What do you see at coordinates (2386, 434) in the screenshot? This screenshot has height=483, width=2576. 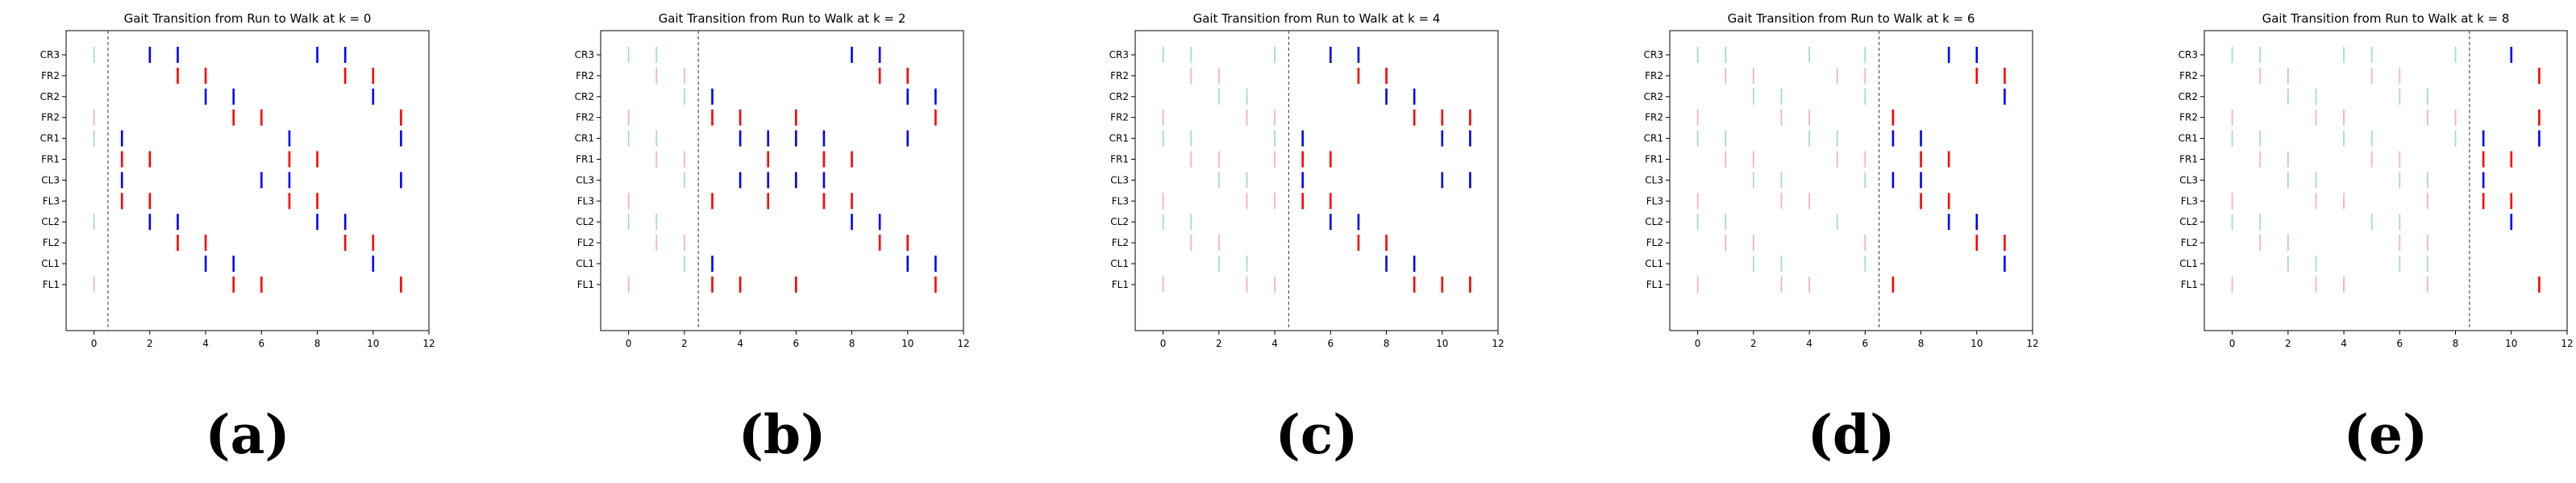 I see `panel-caption: (e)` at bounding box center [2386, 434].